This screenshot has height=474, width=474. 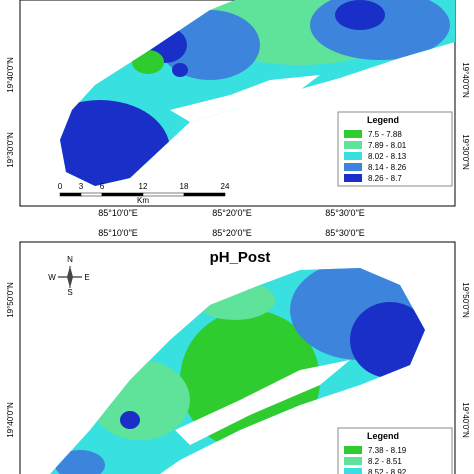 I want to click on map-title: pH_Post, so click(x=240, y=257).